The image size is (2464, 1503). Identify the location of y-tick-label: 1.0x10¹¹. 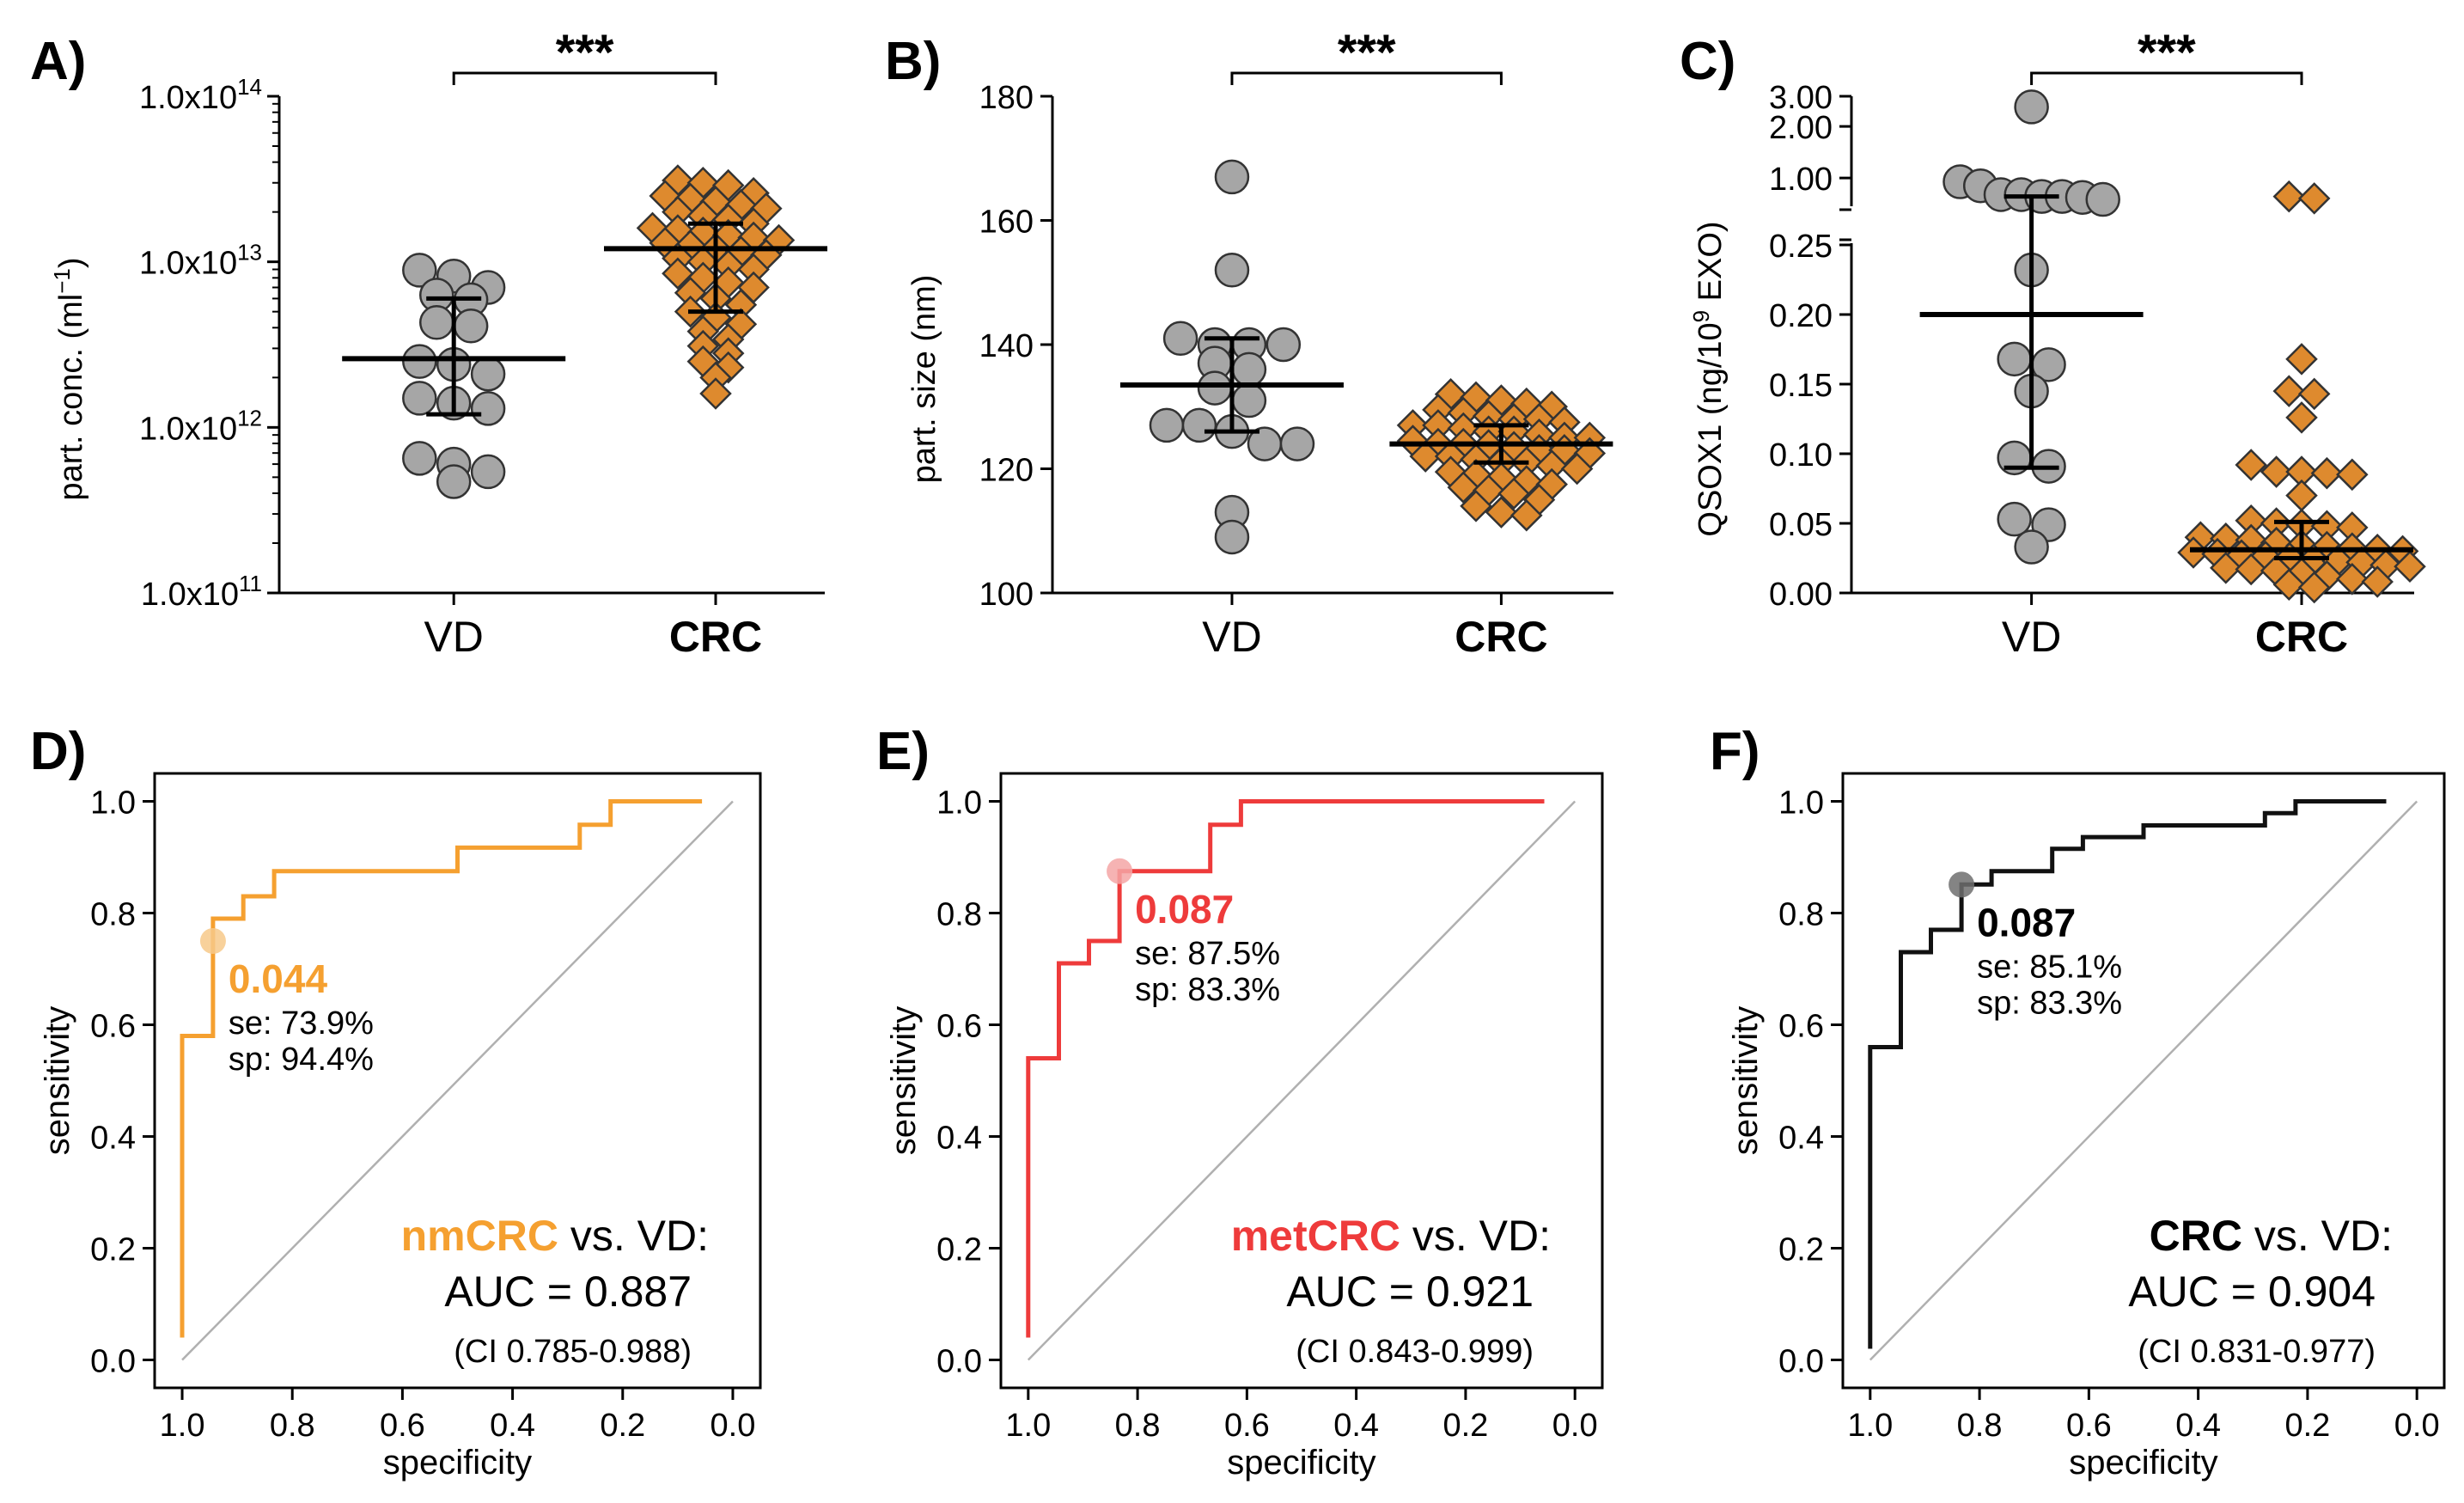
(201, 592).